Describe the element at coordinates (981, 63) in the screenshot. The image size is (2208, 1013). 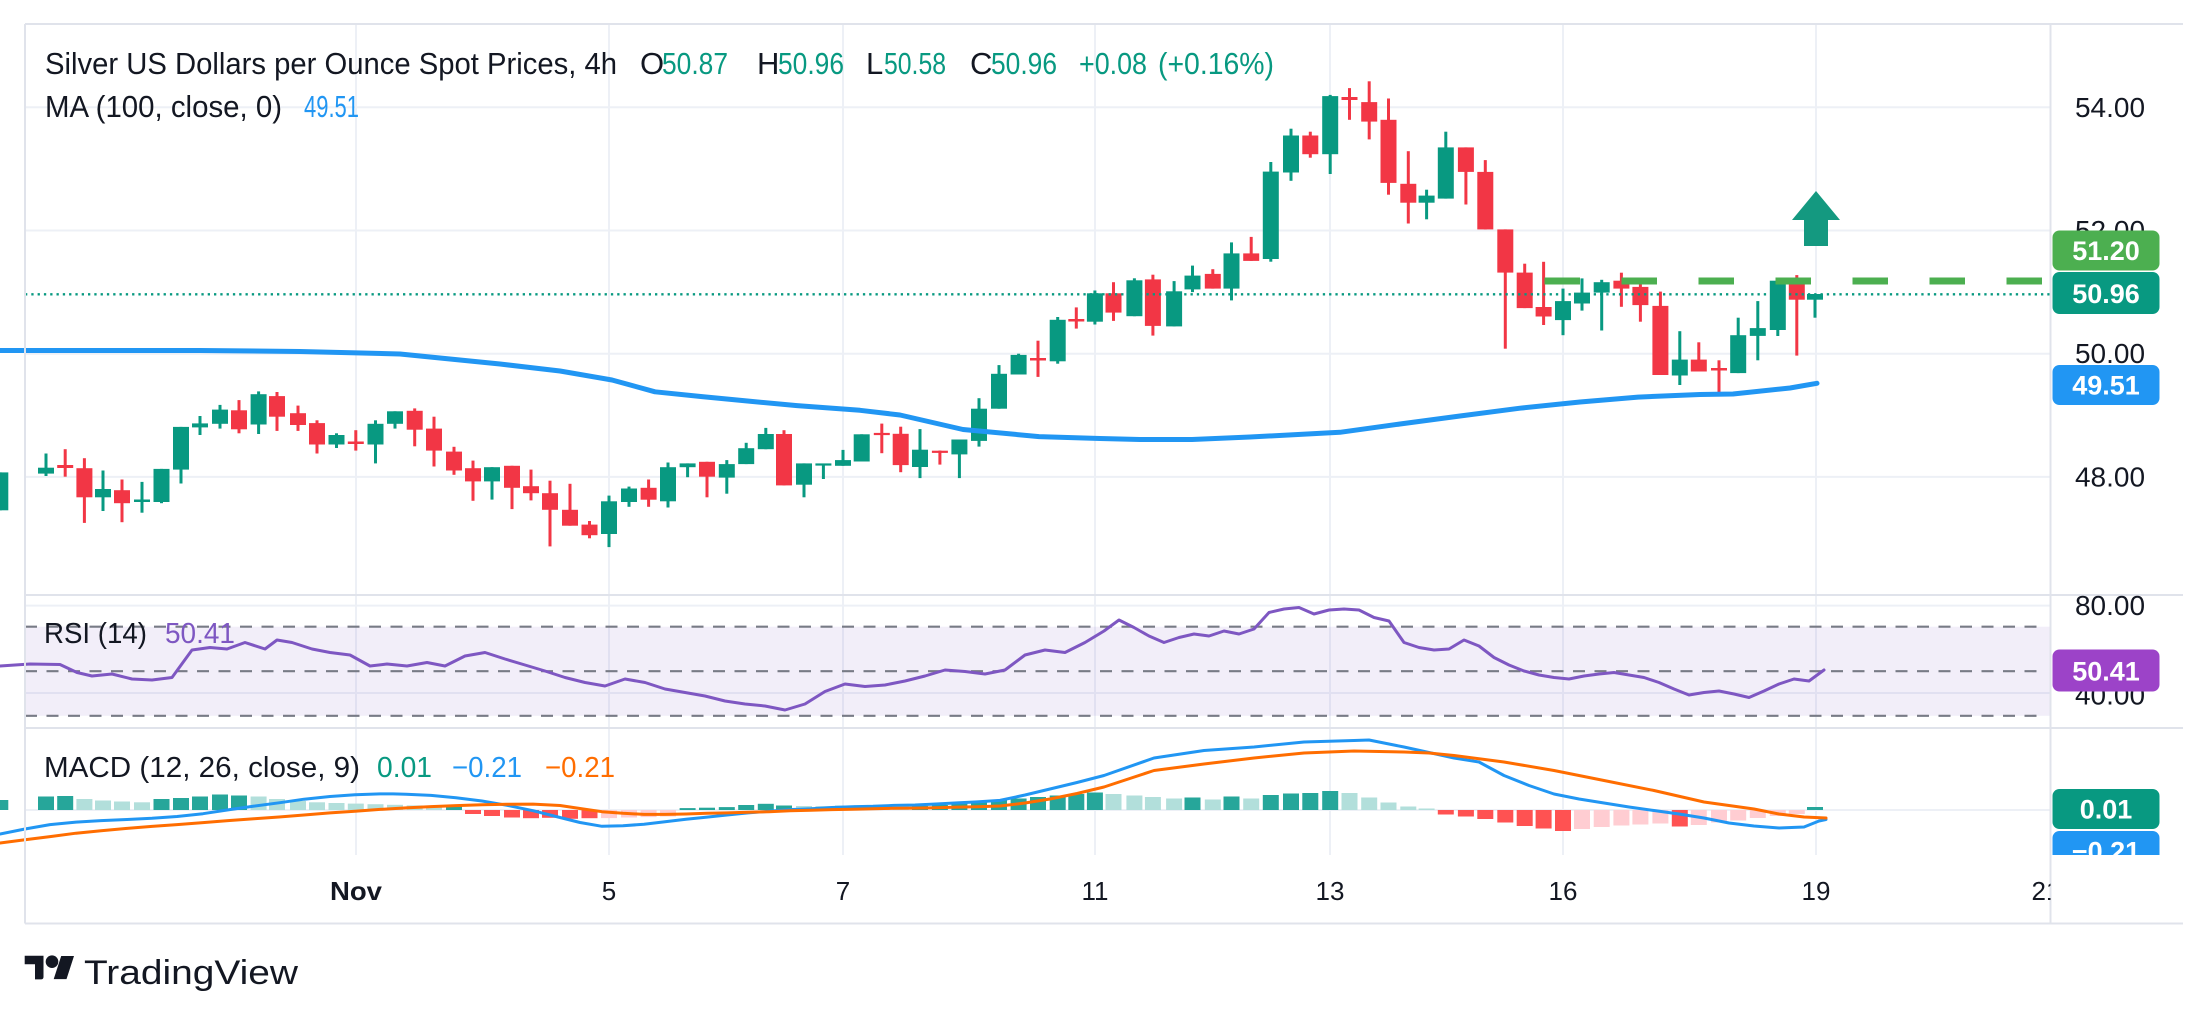
I see `svg-text: C` at that location.